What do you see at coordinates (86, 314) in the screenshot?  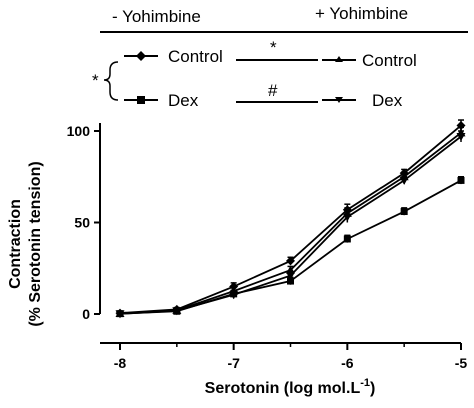 I see `y-tick-label: 0` at bounding box center [86, 314].